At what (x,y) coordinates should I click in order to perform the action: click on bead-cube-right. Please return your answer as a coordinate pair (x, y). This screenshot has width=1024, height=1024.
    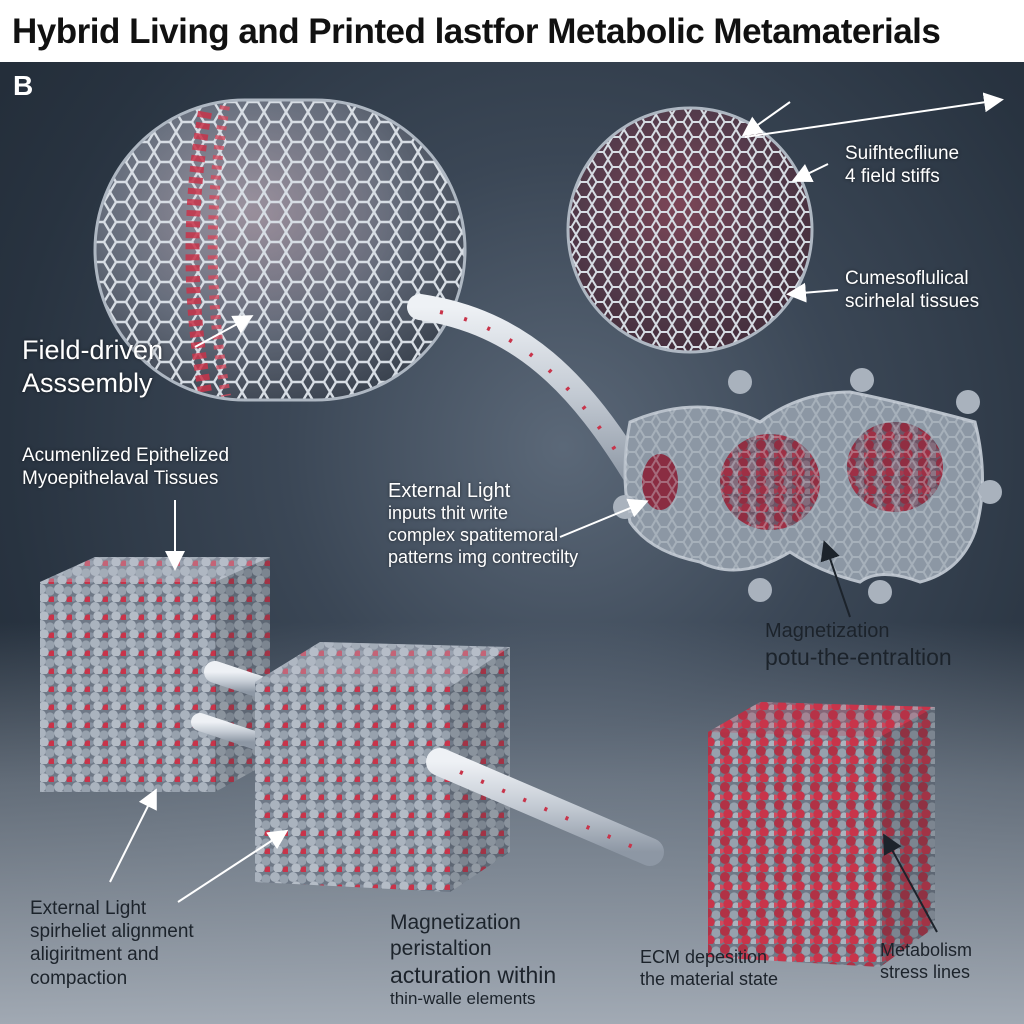
    Looking at the image, I should click on (821, 834).